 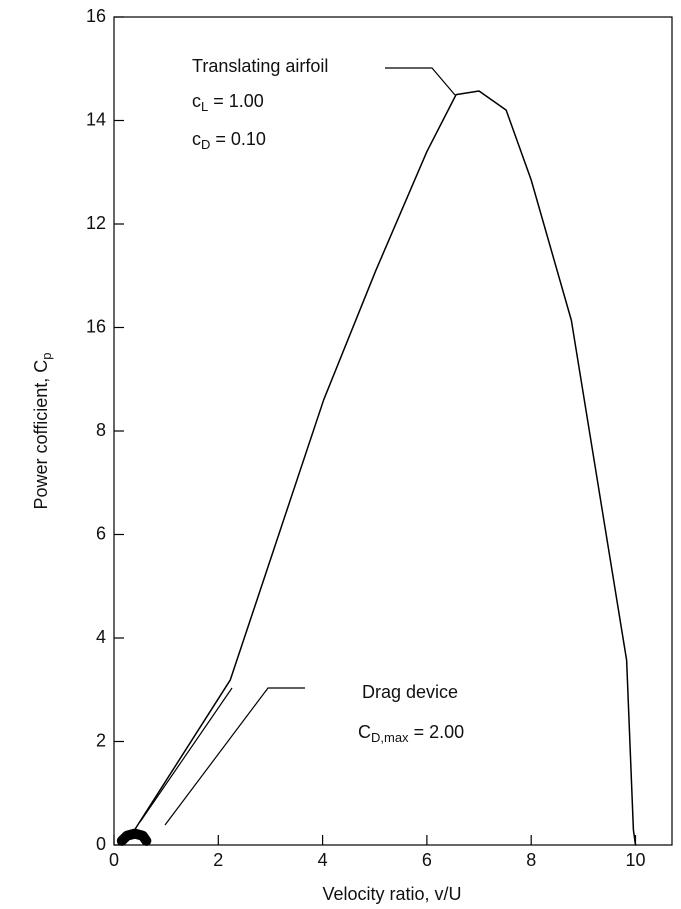 I want to click on y-axis-label: Power cofficient, Cp, so click(x=43, y=431).